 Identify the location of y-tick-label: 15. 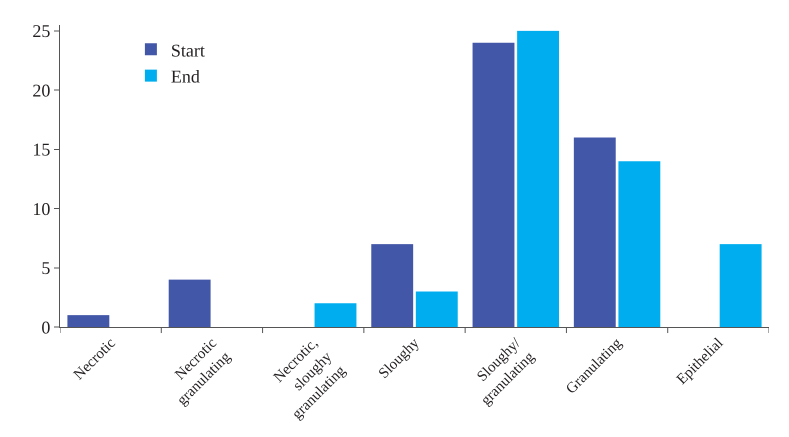
(41, 150).